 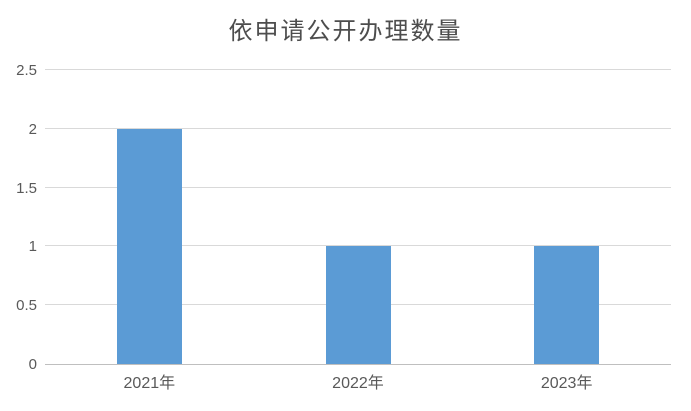 I want to click on bar-2022年, so click(x=358, y=305).